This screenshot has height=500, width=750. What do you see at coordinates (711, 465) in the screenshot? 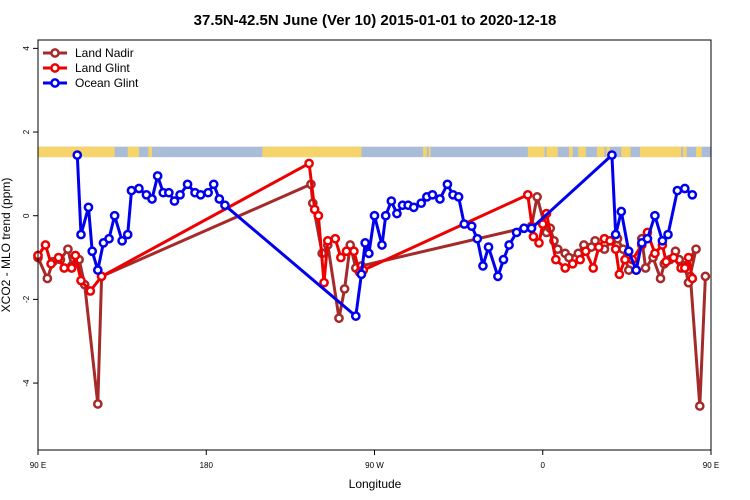
I see `x-tick-label: 90 E` at bounding box center [711, 465].